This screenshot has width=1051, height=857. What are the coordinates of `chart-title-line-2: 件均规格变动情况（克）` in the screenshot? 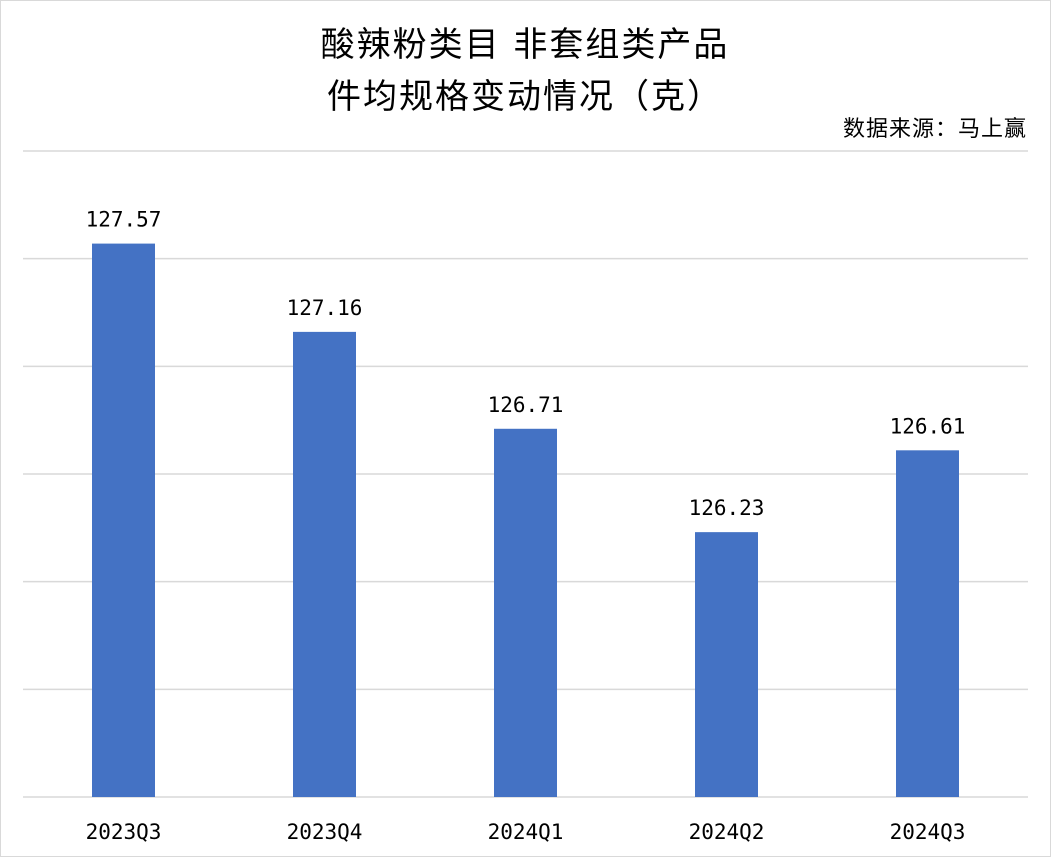 It's located at (525, 97).